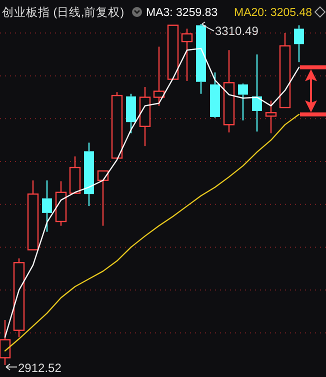  I want to click on annotation: 2912.52, so click(40, 368).